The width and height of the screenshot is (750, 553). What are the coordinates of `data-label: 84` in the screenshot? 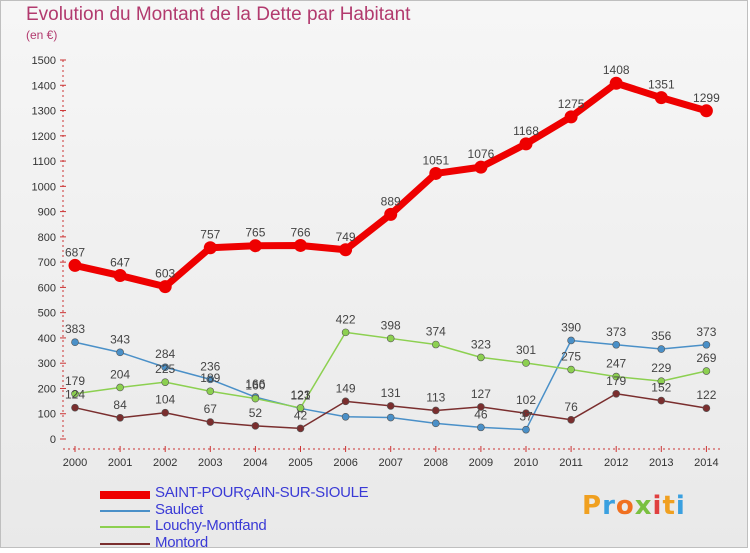 It's located at (120, 405).